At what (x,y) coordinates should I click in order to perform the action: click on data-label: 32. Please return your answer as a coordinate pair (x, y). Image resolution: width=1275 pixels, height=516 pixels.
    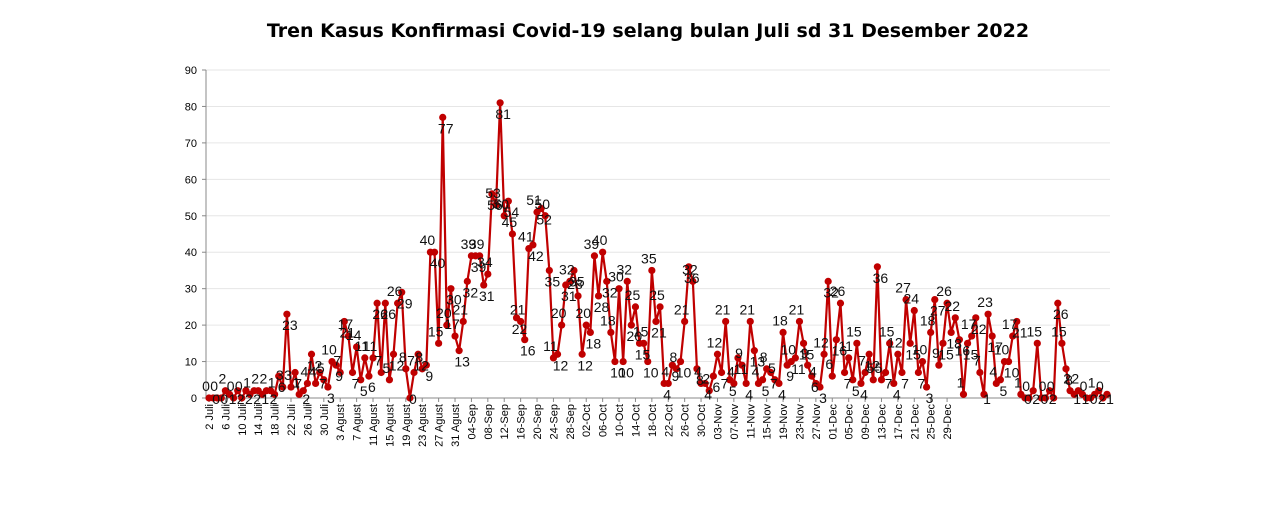
    Looking at the image, I should click on (690, 269).